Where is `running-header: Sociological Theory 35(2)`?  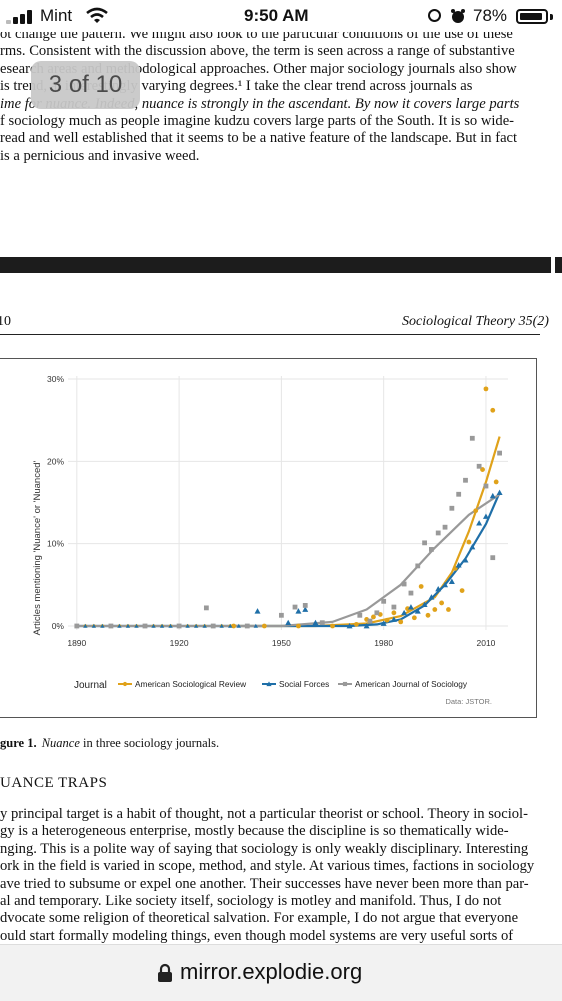
running-header: Sociological Theory 35(2) is located at coordinates (475, 321).